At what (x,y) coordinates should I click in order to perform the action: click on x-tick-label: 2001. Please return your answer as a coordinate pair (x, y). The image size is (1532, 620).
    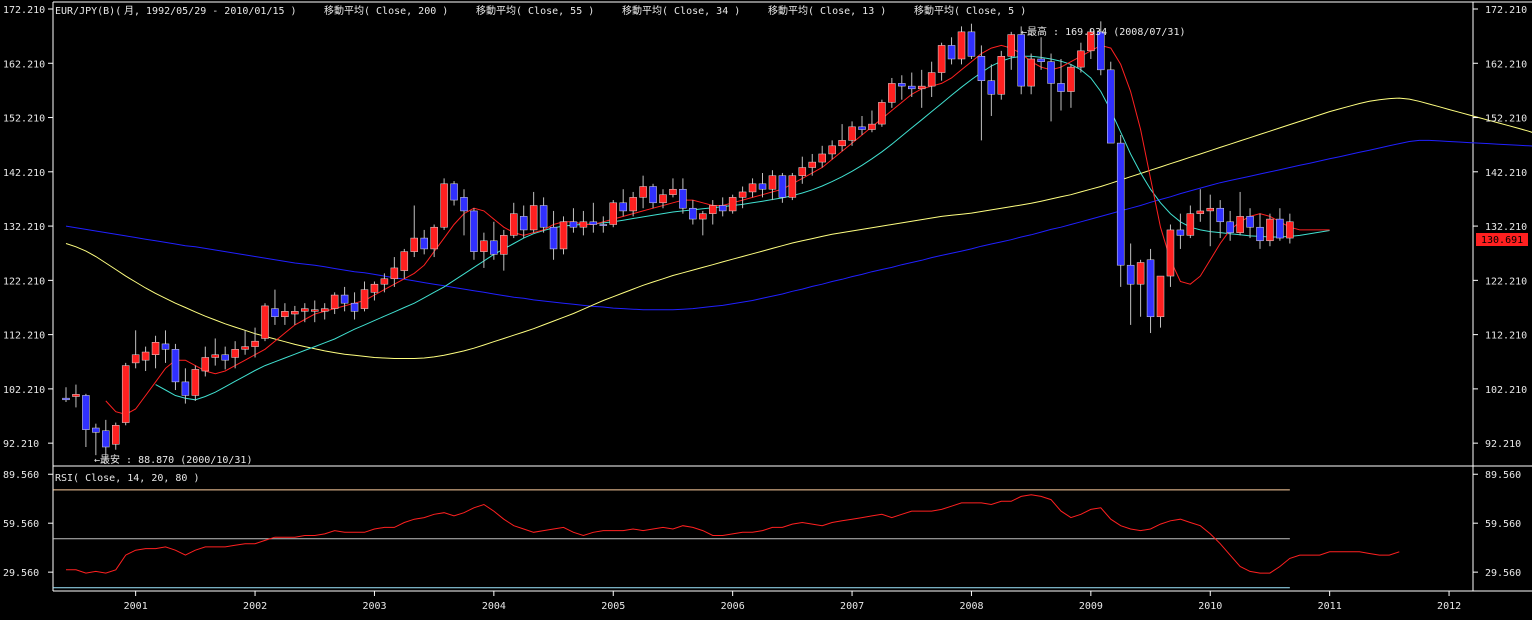
    Looking at the image, I should click on (136, 606).